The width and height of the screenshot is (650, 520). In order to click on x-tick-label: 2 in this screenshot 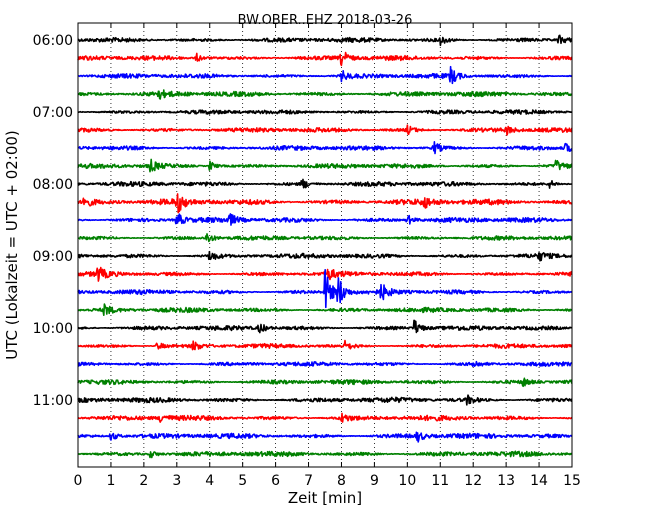, I will do `click(143, 481)`.